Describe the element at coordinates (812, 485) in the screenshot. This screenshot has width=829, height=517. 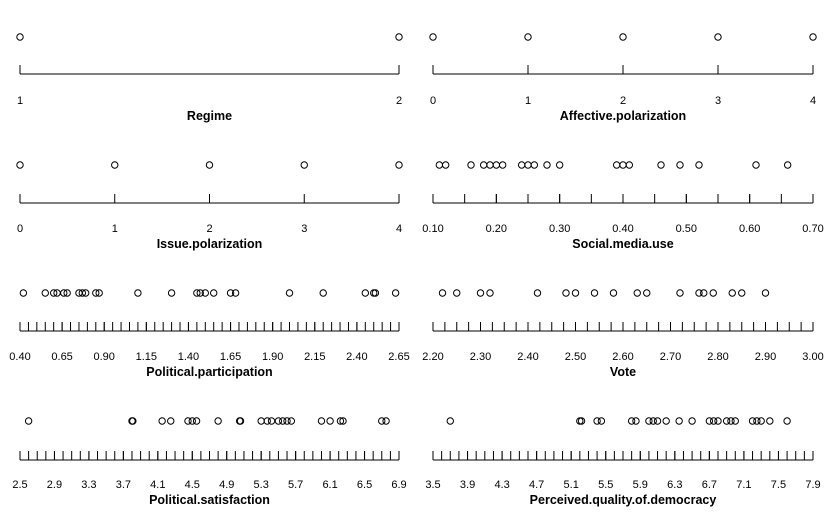
I see `tick-label: 7.9` at that location.